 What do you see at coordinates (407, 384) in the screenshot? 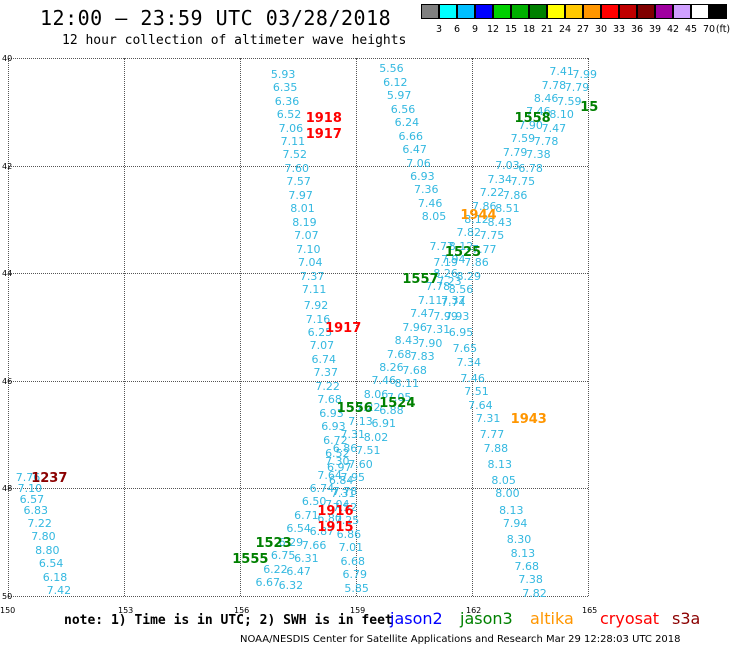
I see `wave-height-value: 8.11` at bounding box center [407, 384].